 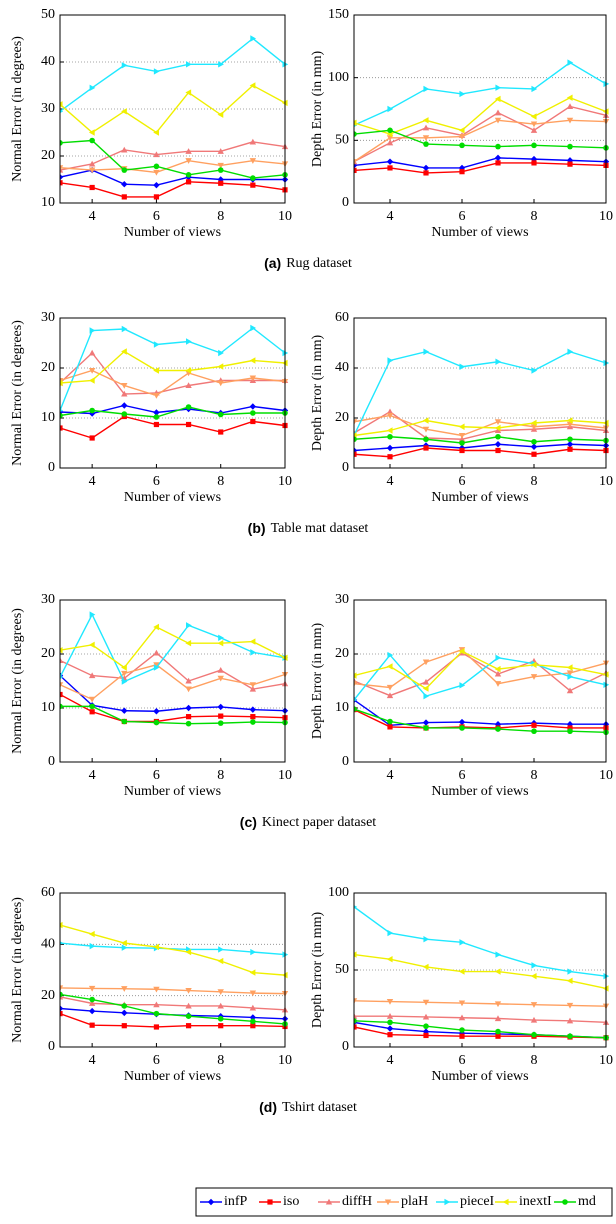 I want to click on y-axis-label: Normal Error (in degrees), so click(x=17, y=393).